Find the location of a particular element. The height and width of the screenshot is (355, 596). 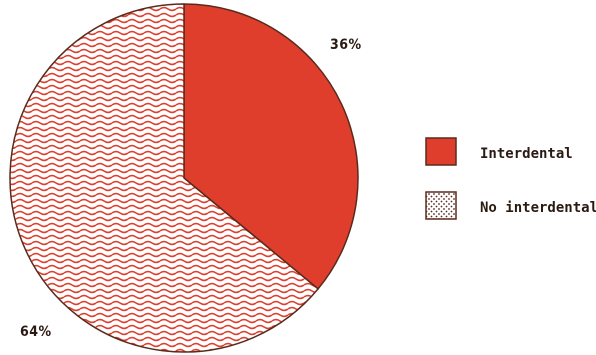

legend-item-interdental: Interdental is located at coordinates (499, 151).